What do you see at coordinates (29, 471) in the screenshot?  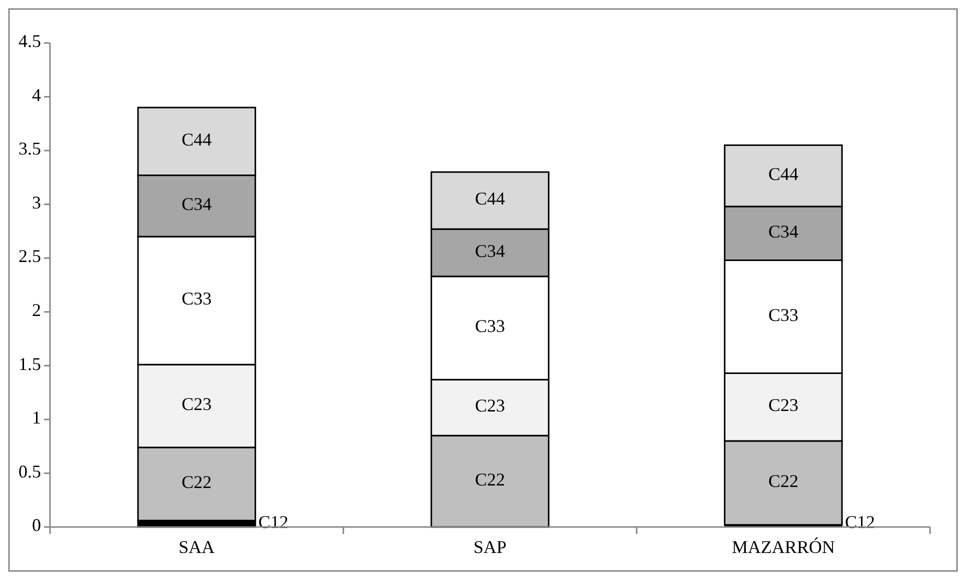 I see `y-tick-label: 0.5` at bounding box center [29, 471].